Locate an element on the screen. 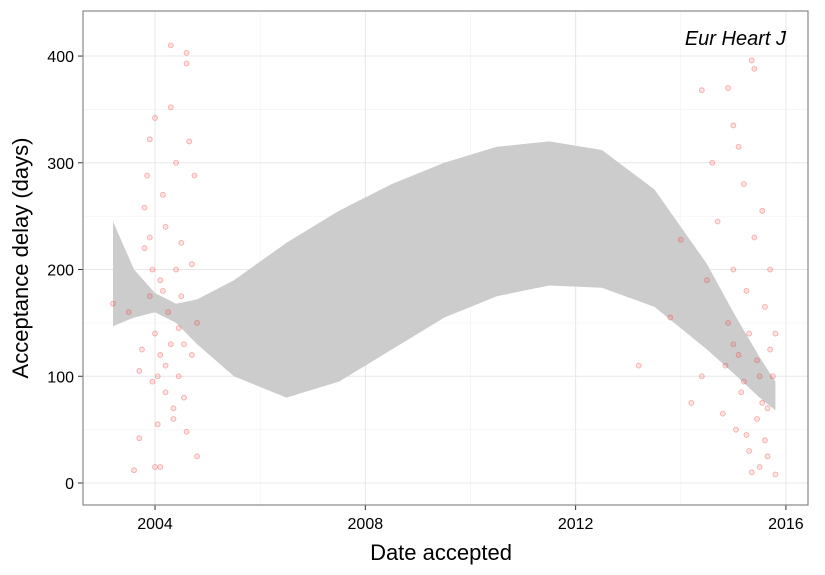  x-tick-label: 2016 is located at coordinates (786, 524).